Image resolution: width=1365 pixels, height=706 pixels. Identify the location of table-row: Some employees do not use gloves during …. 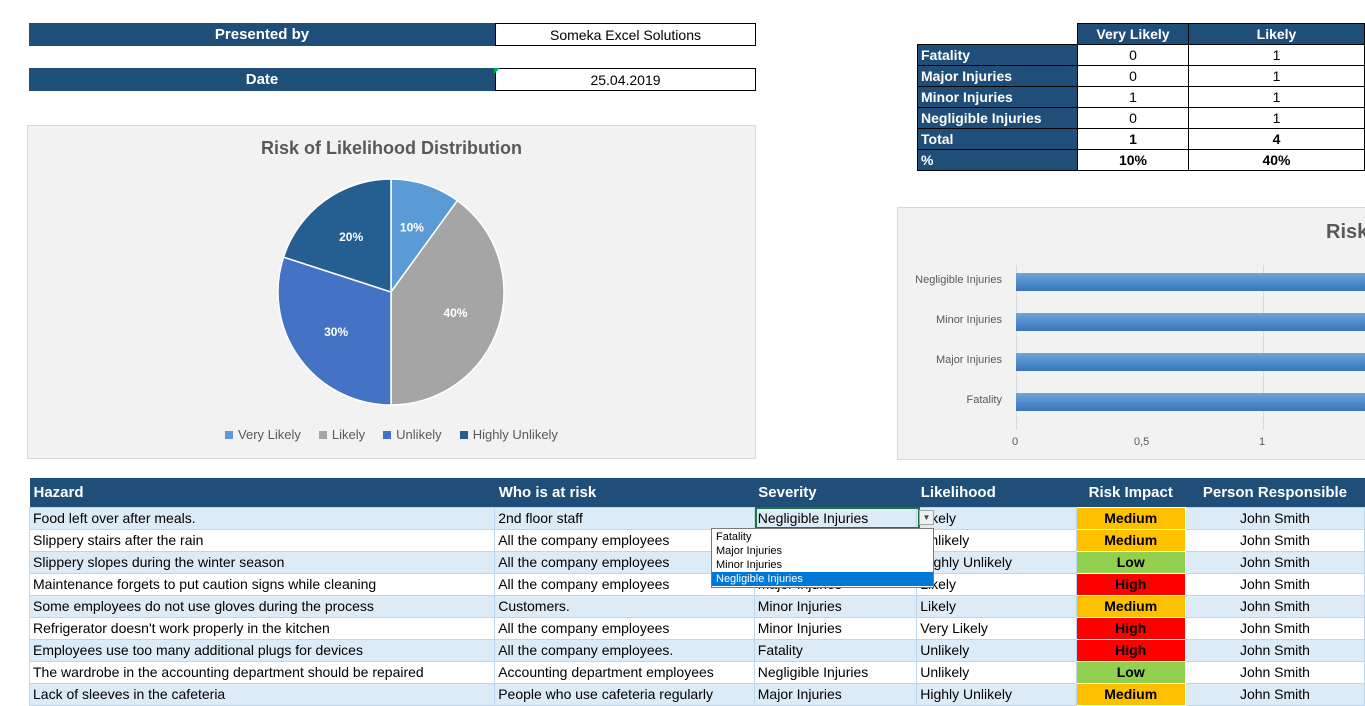
(696, 606).